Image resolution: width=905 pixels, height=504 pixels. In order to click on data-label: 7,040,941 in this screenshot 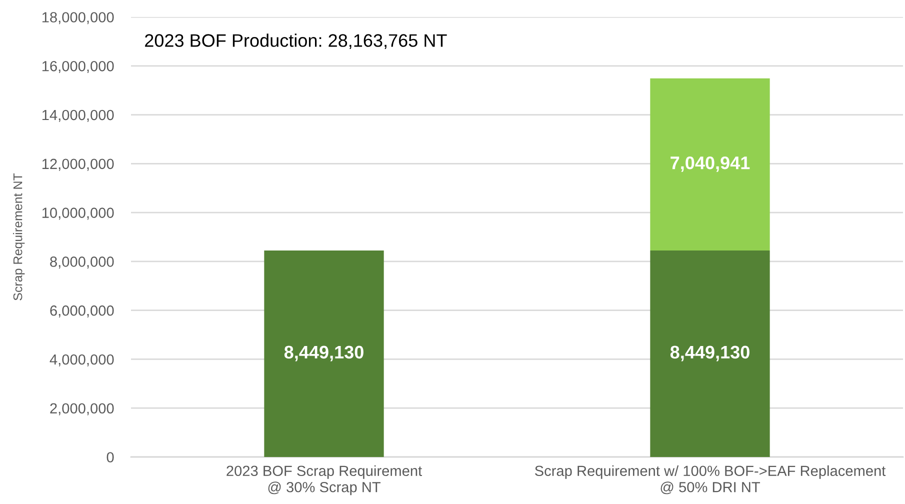, I will do `click(710, 164)`.